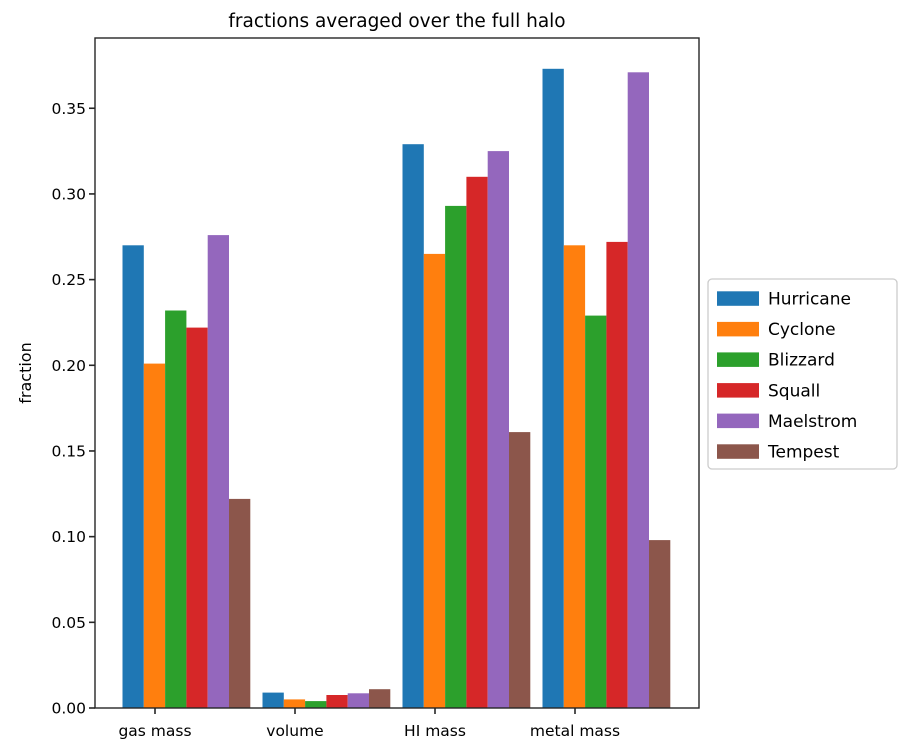  I want to click on legend-label-blizzard: Blizzard, so click(801, 361).